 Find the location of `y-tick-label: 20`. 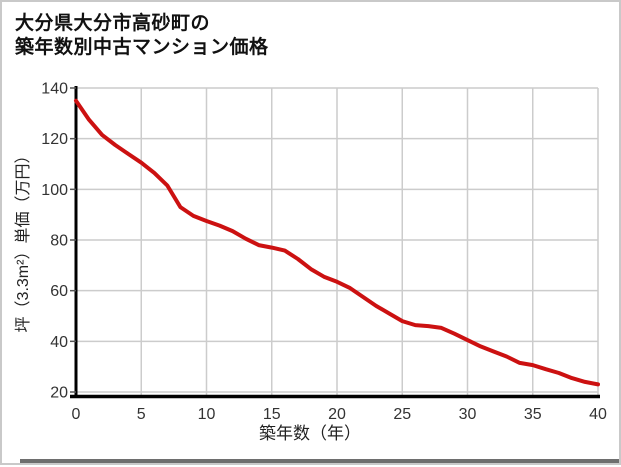

y-tick-label: 20 is located at coordinates (59, 393).